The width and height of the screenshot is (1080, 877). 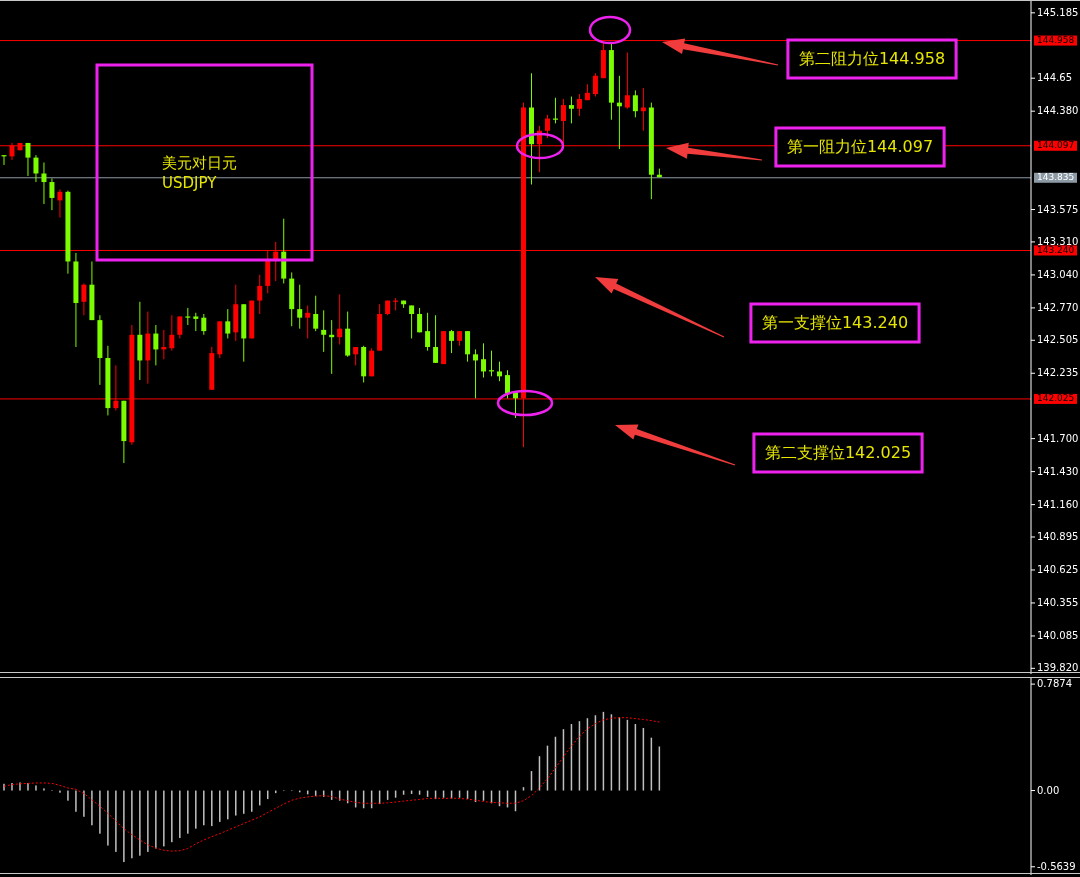 I want to click on y-tick-label: 140.895, so click(x=1058, y=536).